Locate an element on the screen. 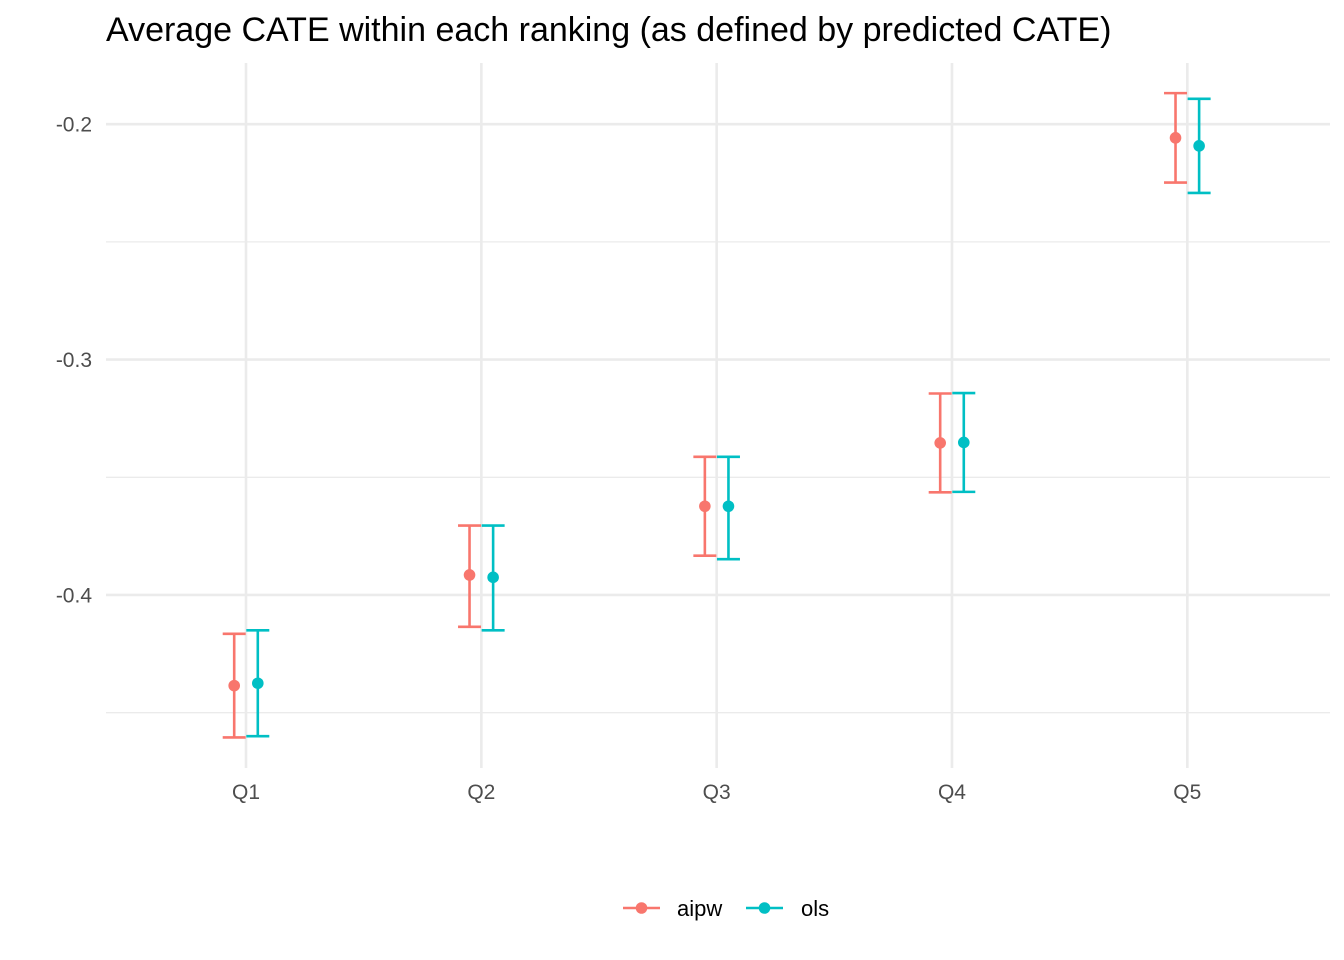 This screenshot has width=1344, height=960. legend-label: aipw is located at coordinates (699, 908).